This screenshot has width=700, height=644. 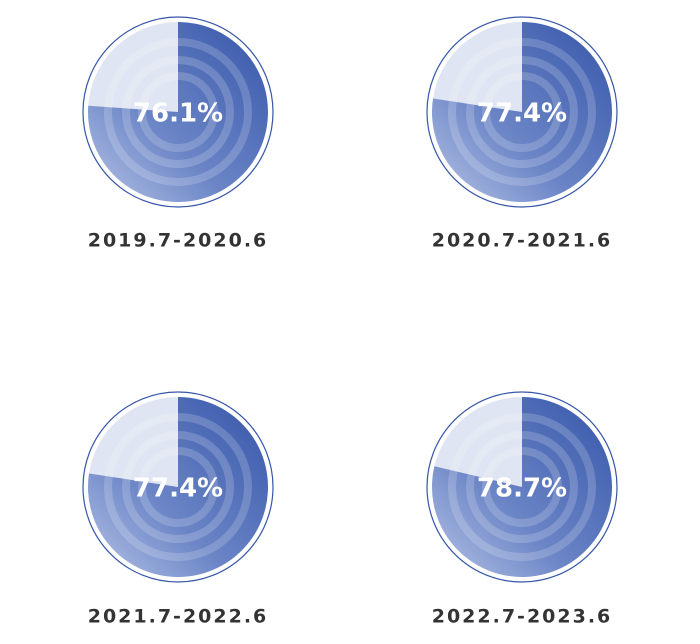 What do you see at coordinates (178, 617) in the screenshot?
I see `chart-title: 2021.7-2022.6` at bounding box center [178, 617].